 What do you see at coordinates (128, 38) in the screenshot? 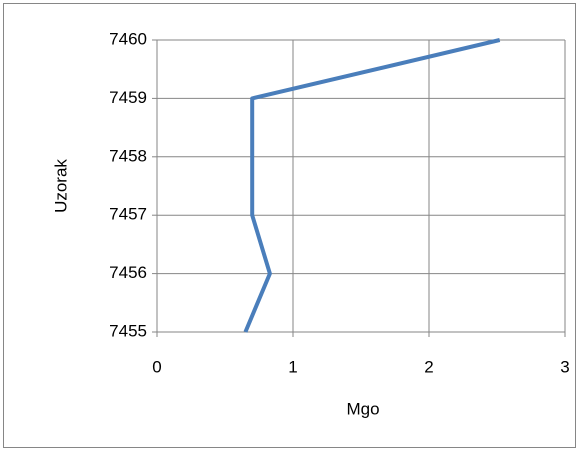
I see `y-tick-label: 7460` at bounding box center [128, 38].